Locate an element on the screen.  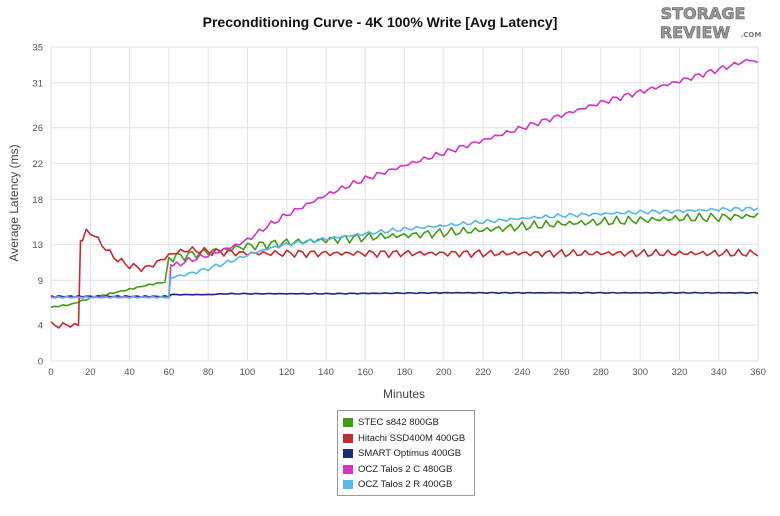
y-tick-label: 0 is located at coordinates (40, 362).